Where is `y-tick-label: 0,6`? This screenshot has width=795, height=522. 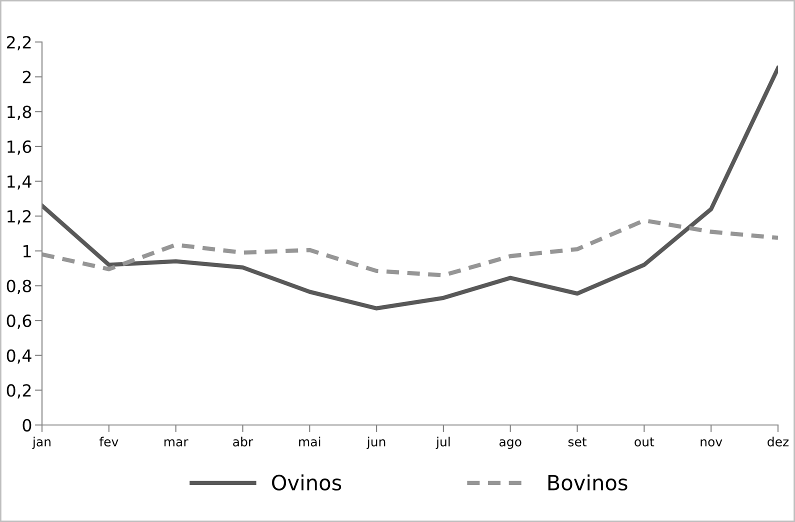
y-tick-label: 0,6 is located at coordinates (19, 321).